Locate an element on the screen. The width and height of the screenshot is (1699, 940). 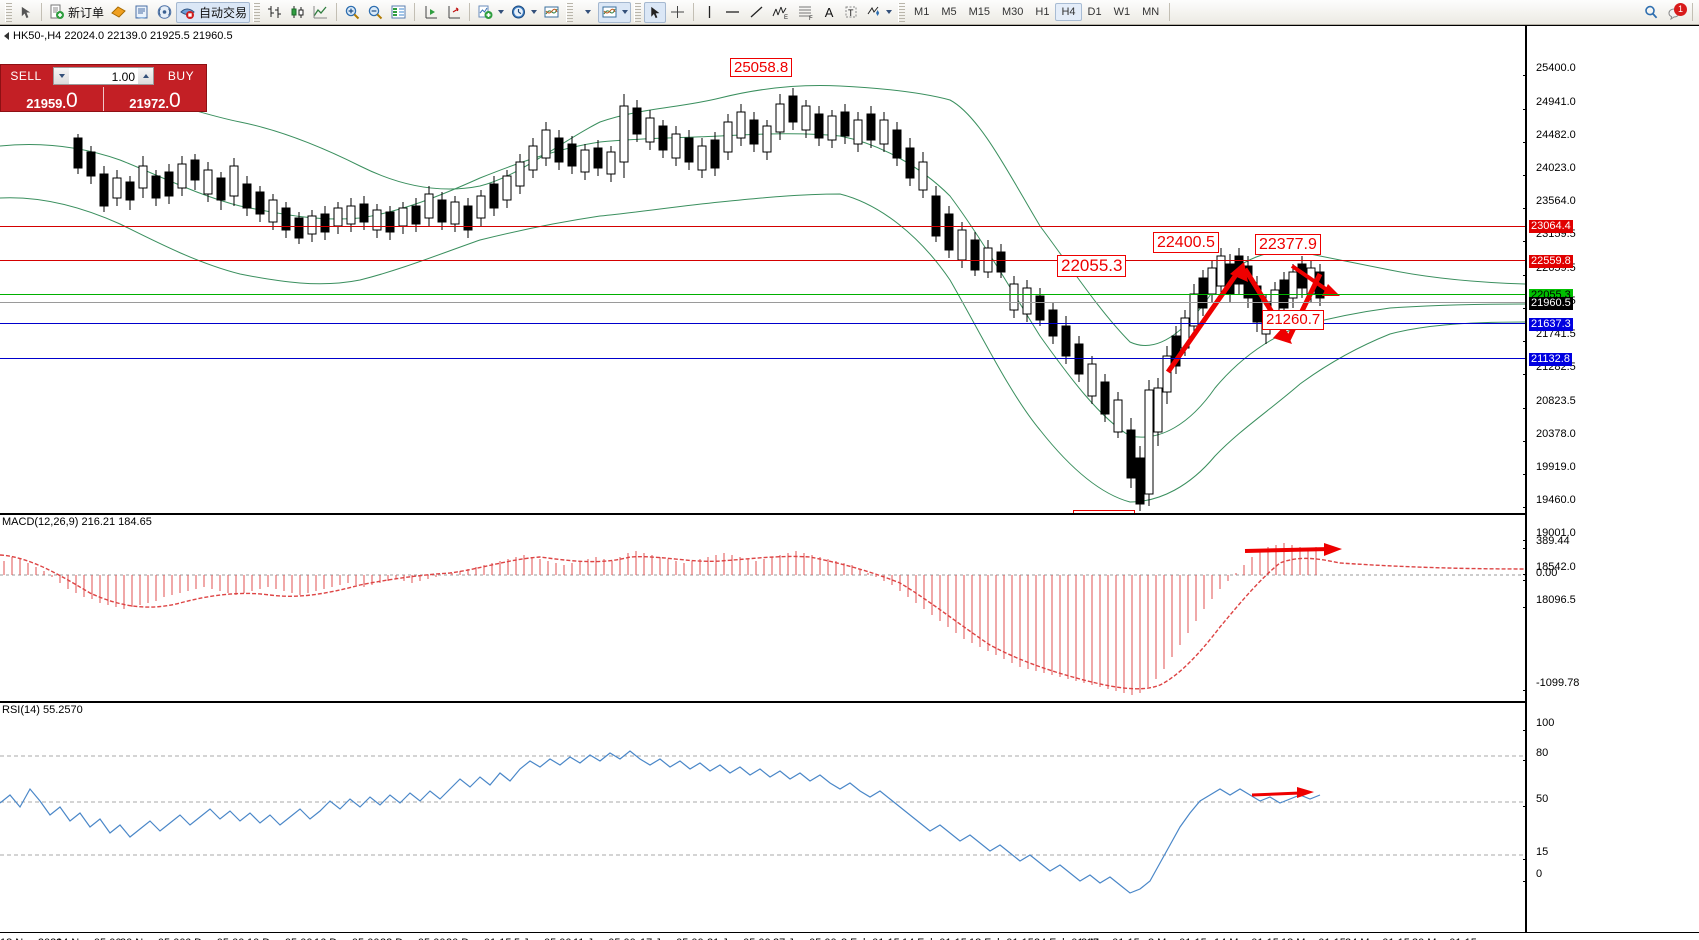
cursor-tool-left is located at coordinates (26, 12).